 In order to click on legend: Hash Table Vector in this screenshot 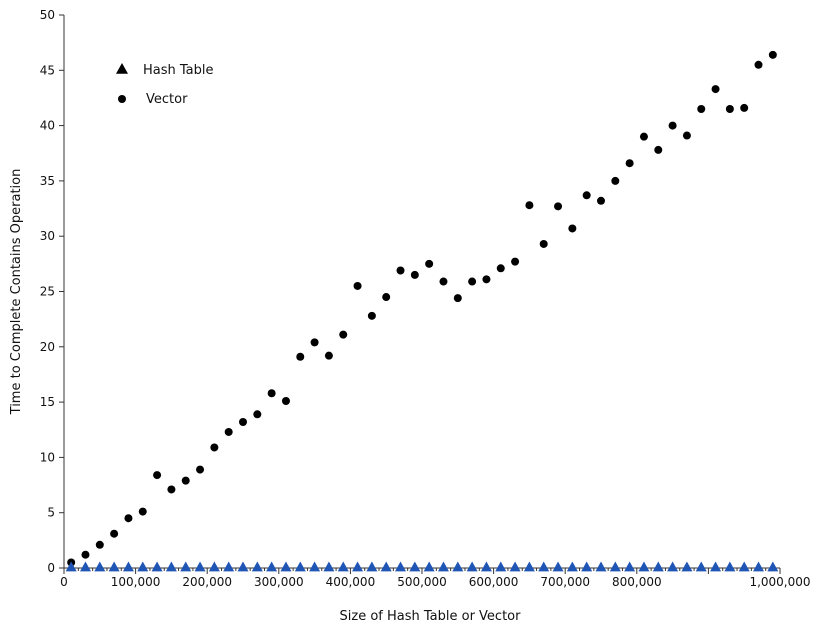, I will do `click(165, 85)`.